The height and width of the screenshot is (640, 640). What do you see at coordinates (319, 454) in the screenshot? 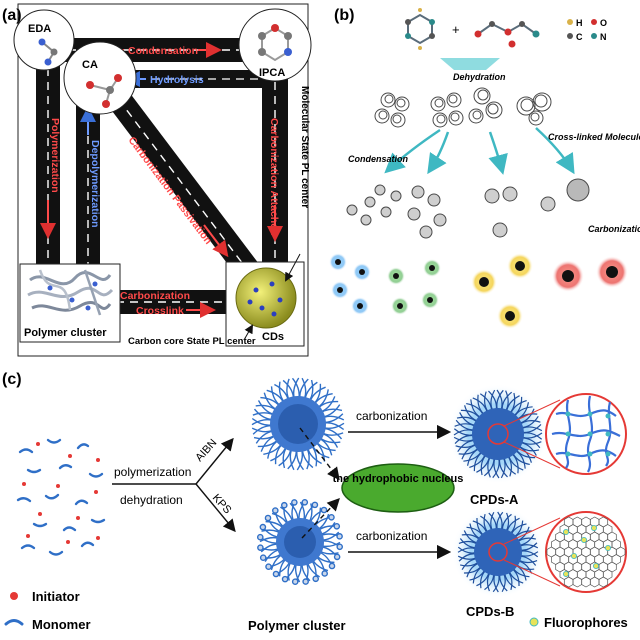
I see `dashed-arrow-top` at bounding box center [319, 454].